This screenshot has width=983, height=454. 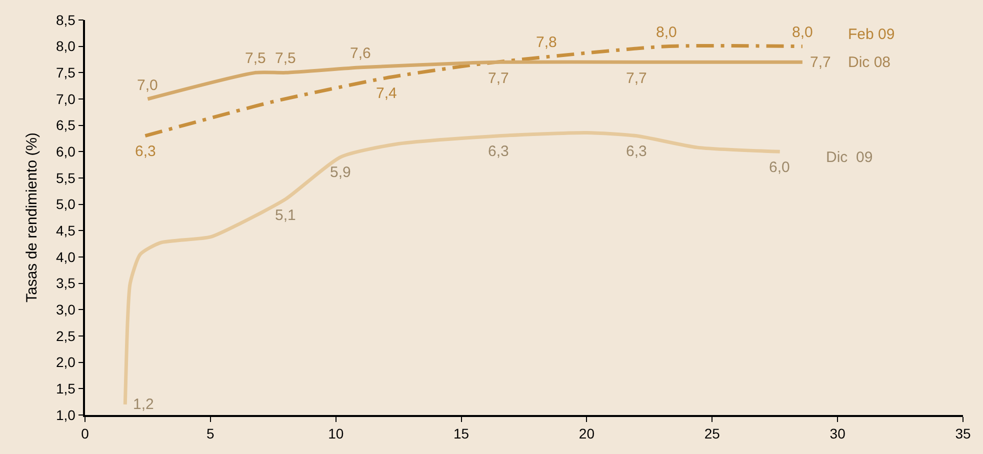 What do you see at coordinates (66, 46) in the screenshot?
I see `y-tick-label: 8,0` at bounding box center [66, 46].